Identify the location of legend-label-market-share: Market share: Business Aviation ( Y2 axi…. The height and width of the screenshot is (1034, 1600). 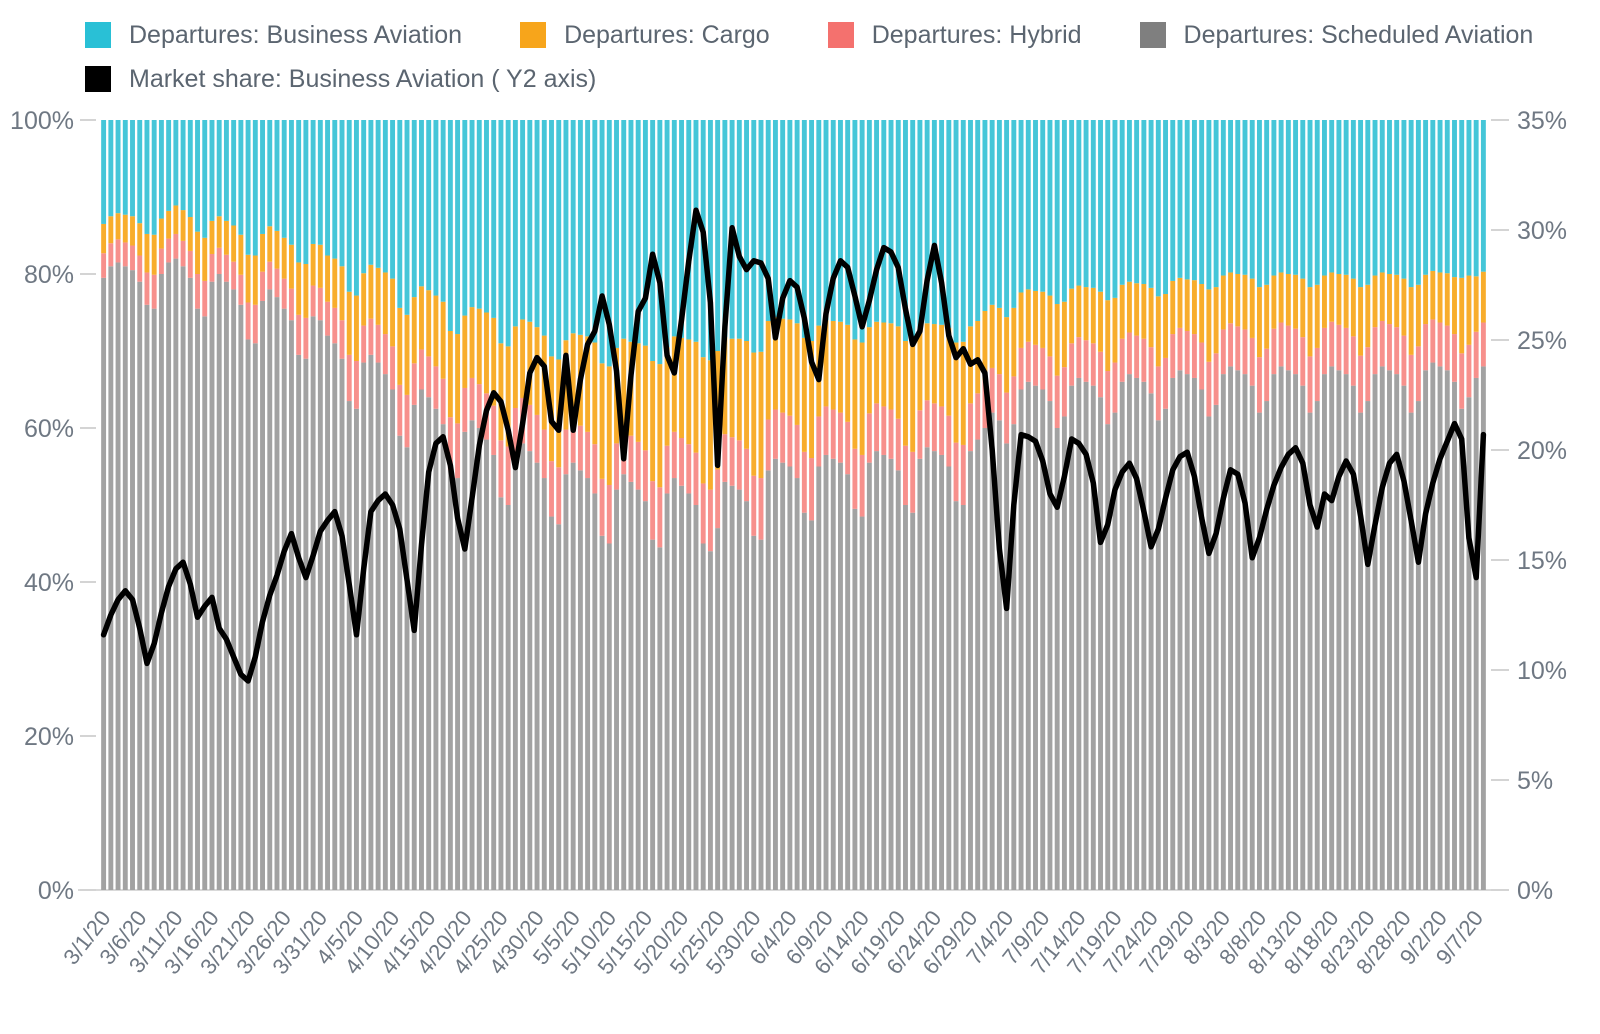
(363, 79).